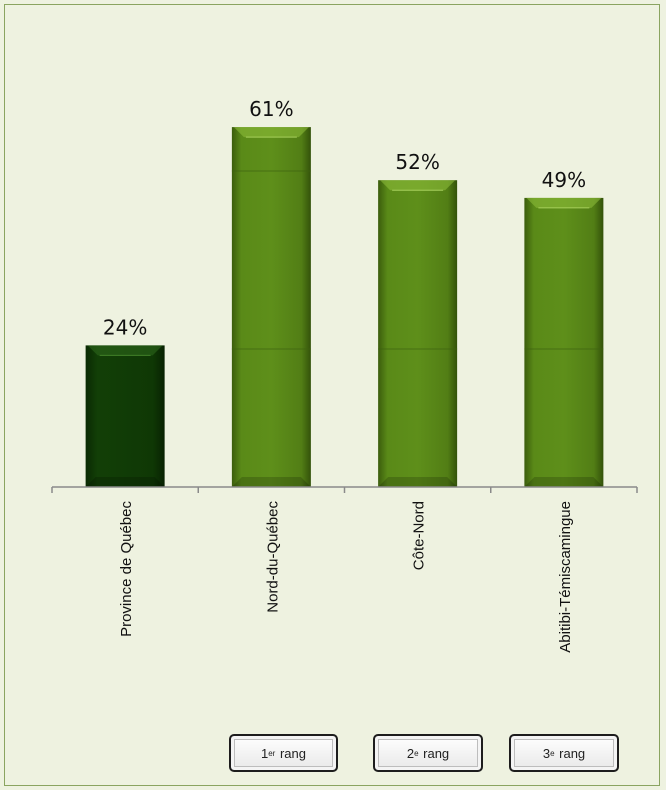  What do you see at coordinates (564, 180) in the screenshot?
I see `value-label: 49%` at bounding box center [564, 180].